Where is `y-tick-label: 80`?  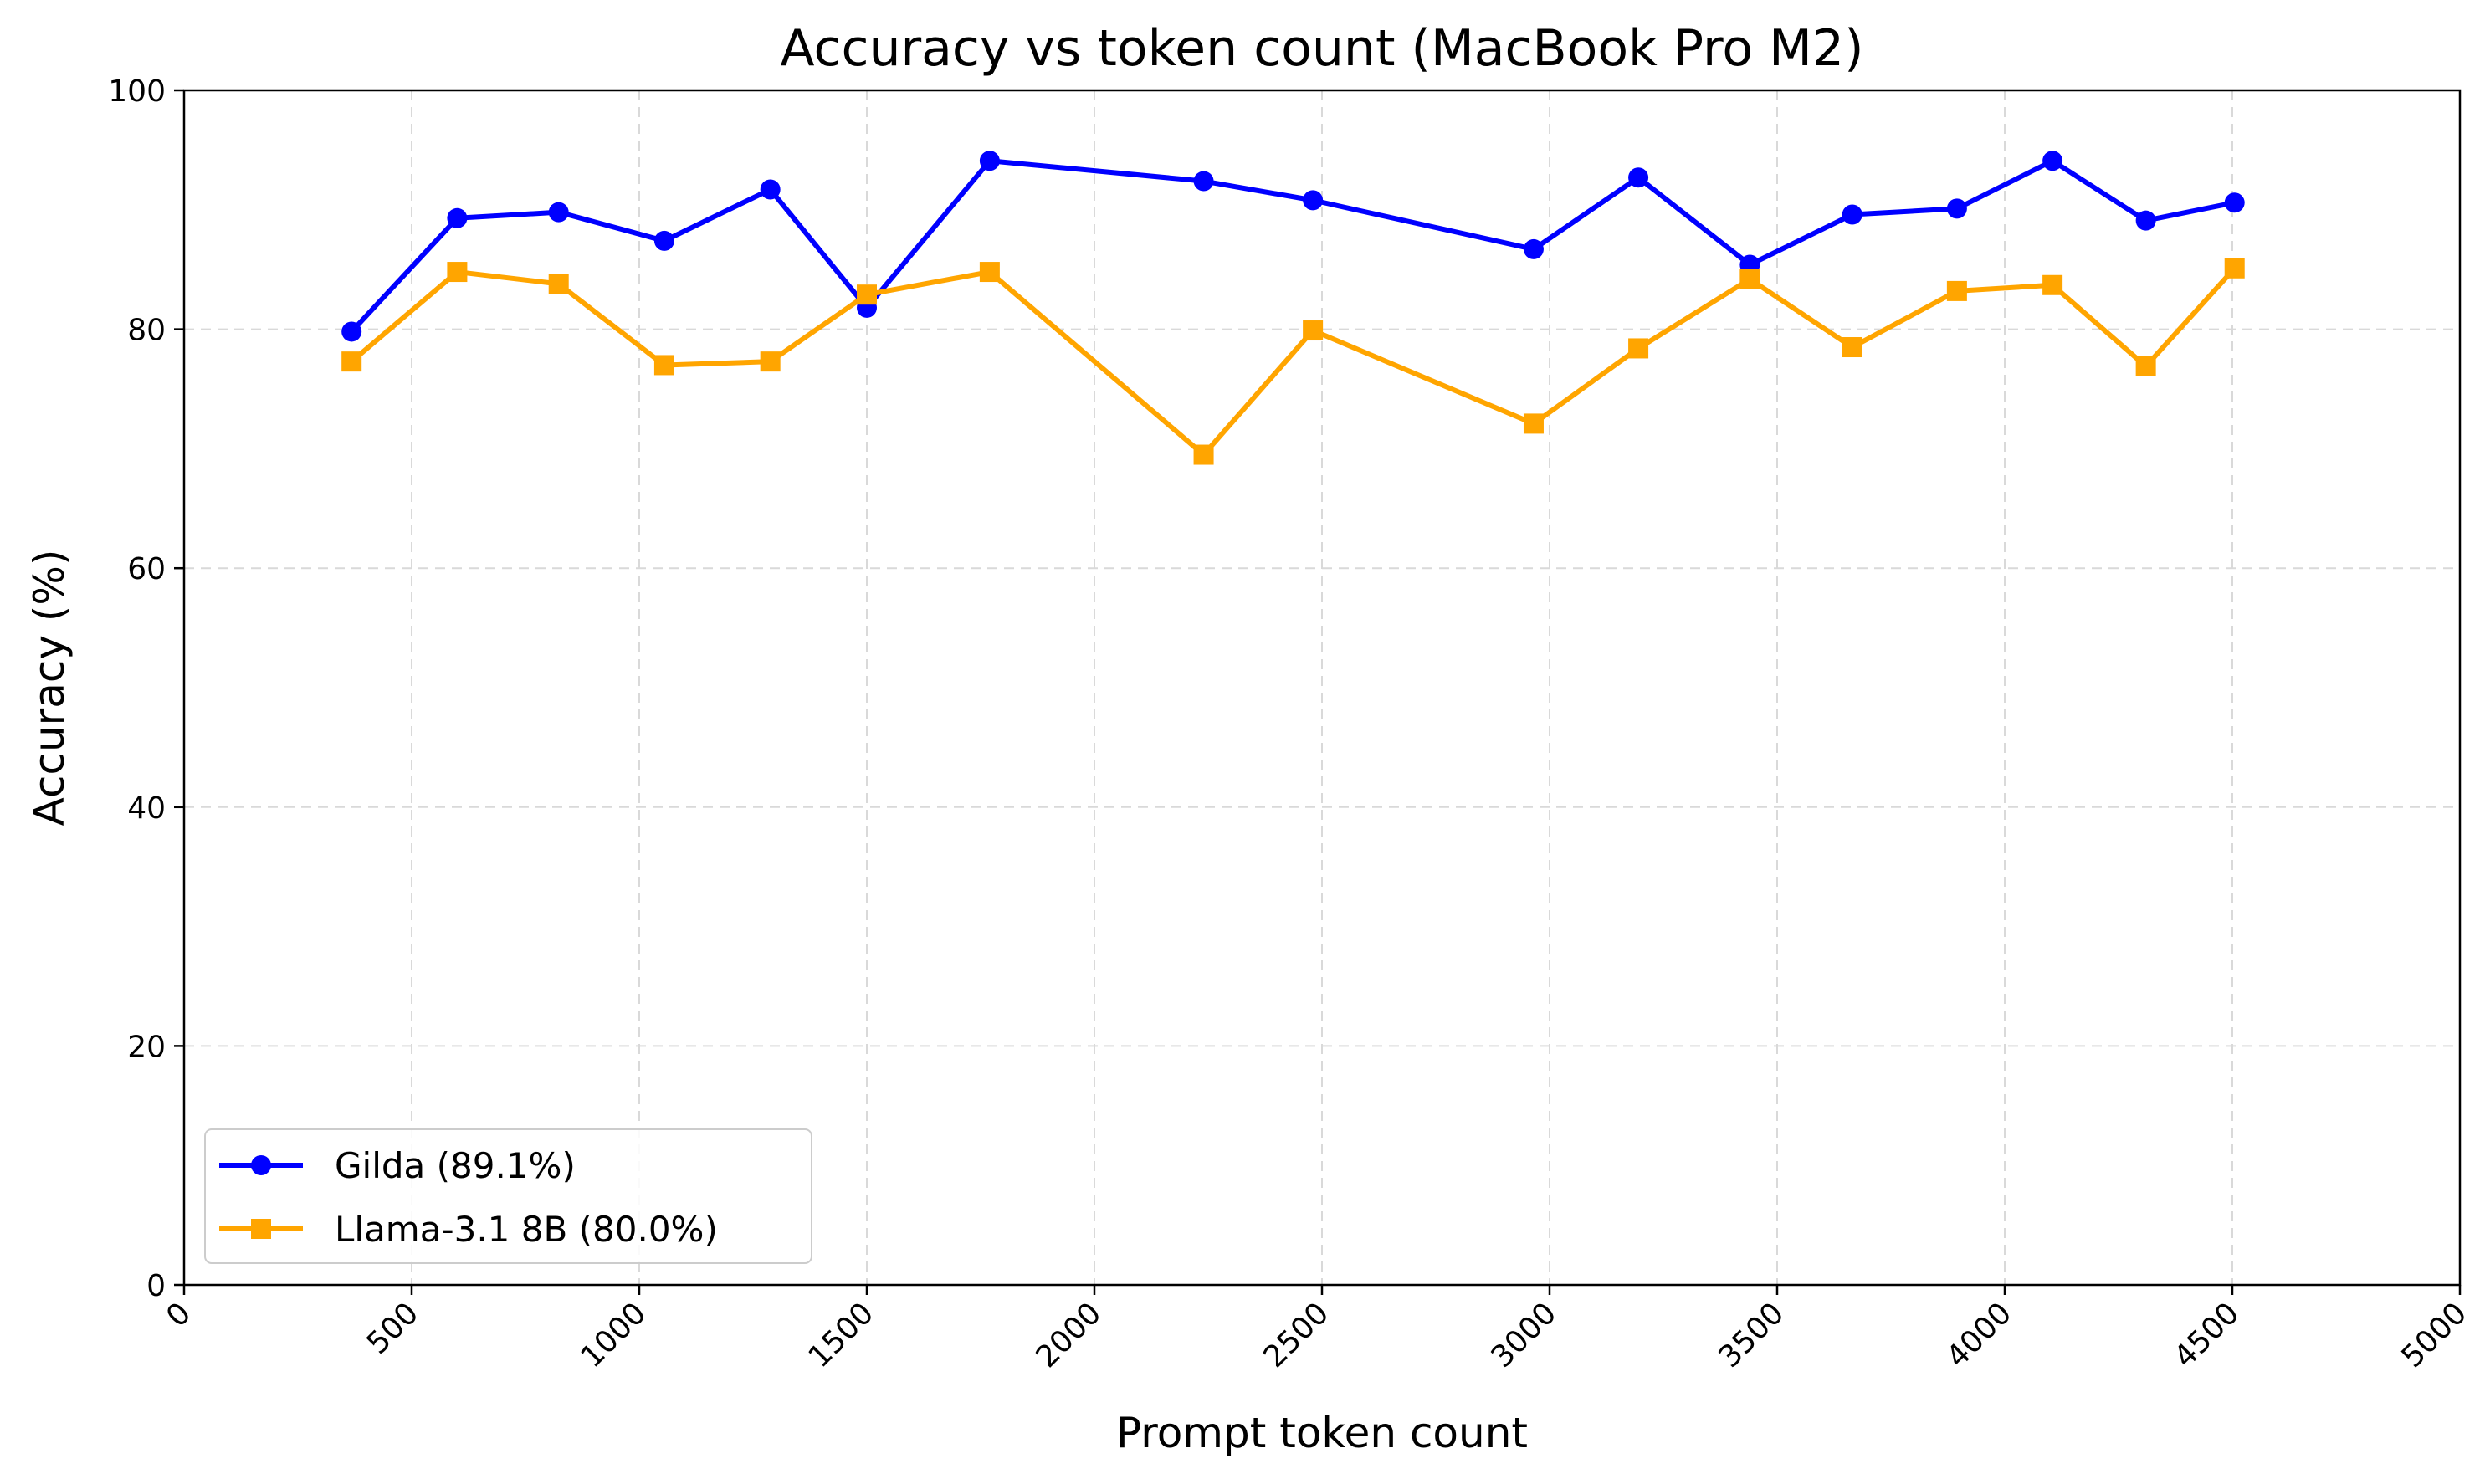 y-tick-label: 80 is located at coordinates (146, 331).